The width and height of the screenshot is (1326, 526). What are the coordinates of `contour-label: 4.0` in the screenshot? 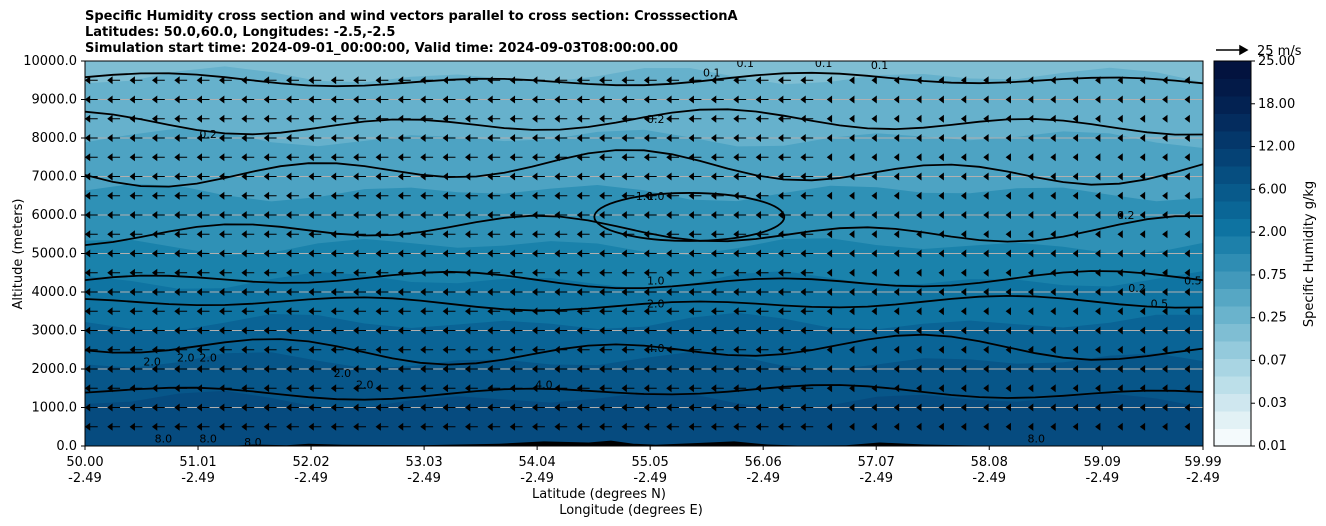 It's located at (544, 384).